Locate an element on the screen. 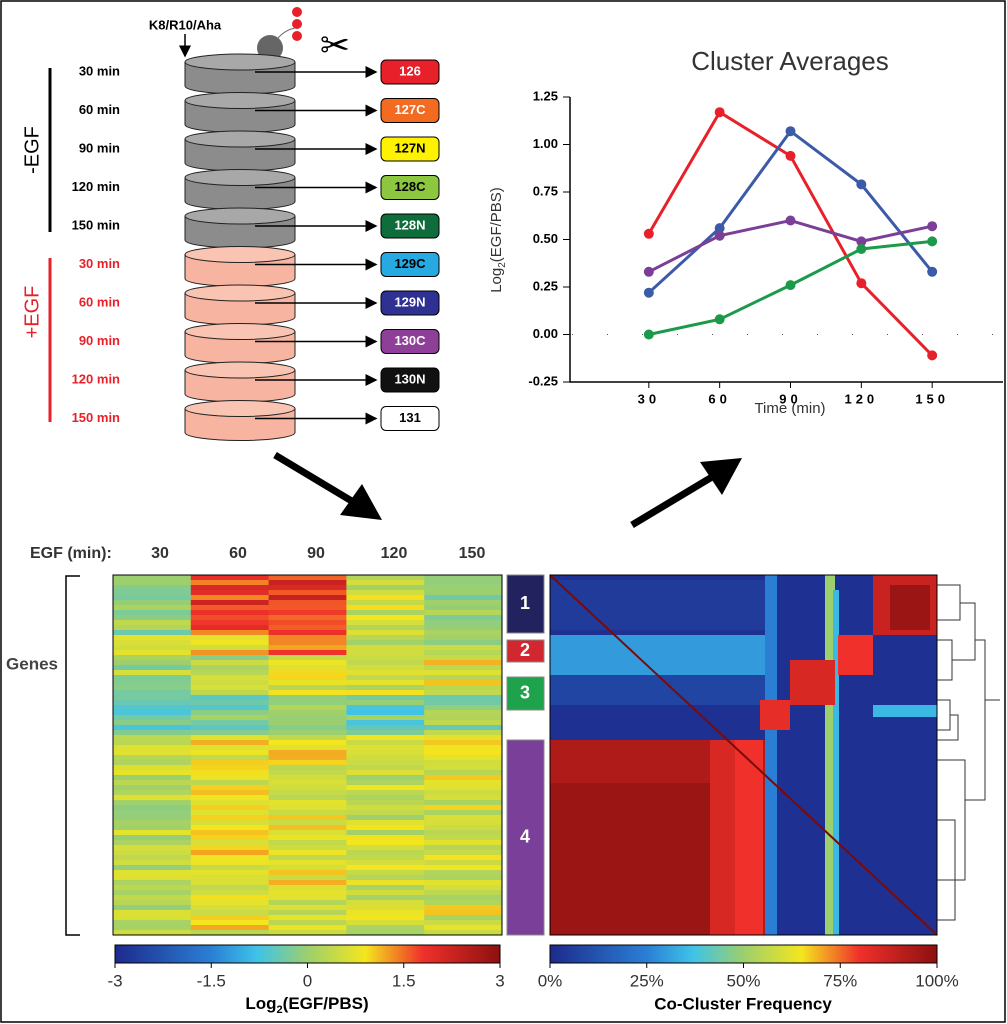 The width and height of the screenshot is (1007, 1024). colorbar is located at coordinates (307, 954).